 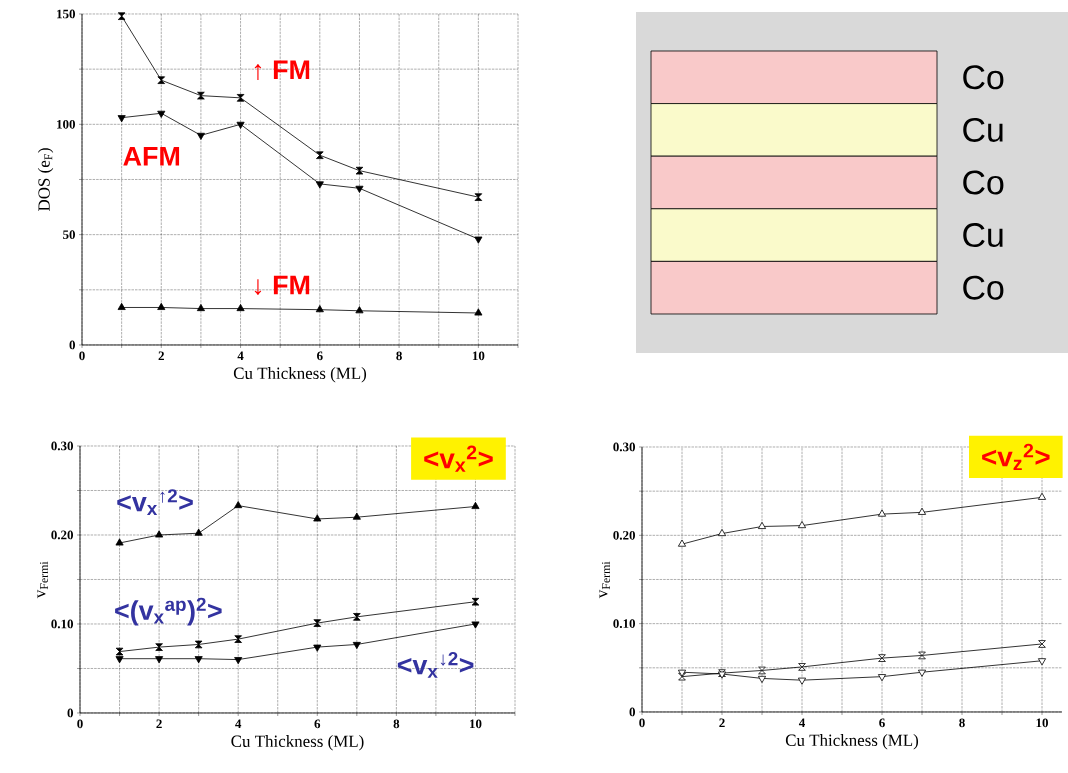 What do you see at coordinates (604, 580) in the screenshot?
I see `y-axis-title: v$_{Fermi}$` at bounding box center [604, 580].